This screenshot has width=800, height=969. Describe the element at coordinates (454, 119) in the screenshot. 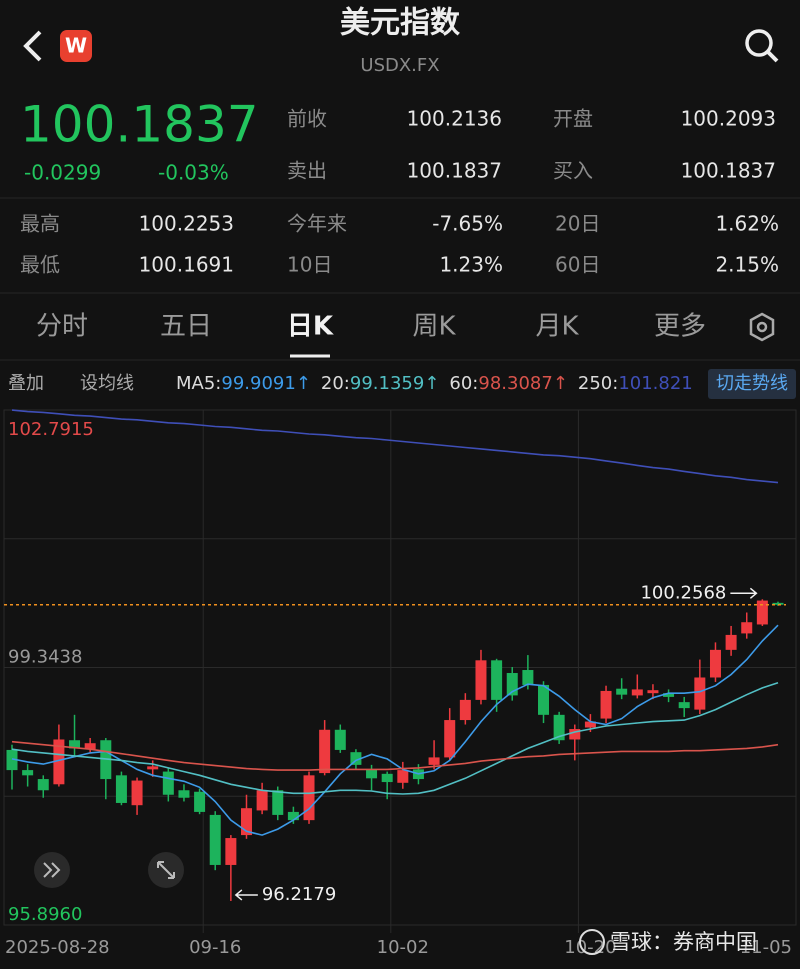

I see `stat-value: 100.2136` at that location.